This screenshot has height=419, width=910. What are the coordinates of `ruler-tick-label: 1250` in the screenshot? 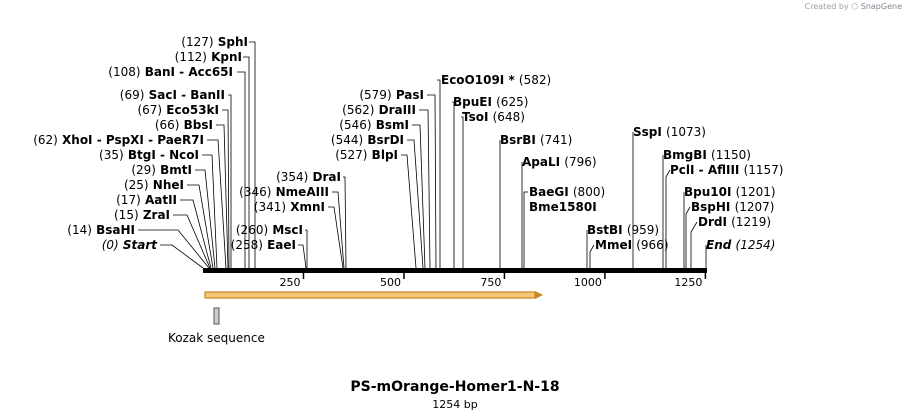 It's located at (688, 282).